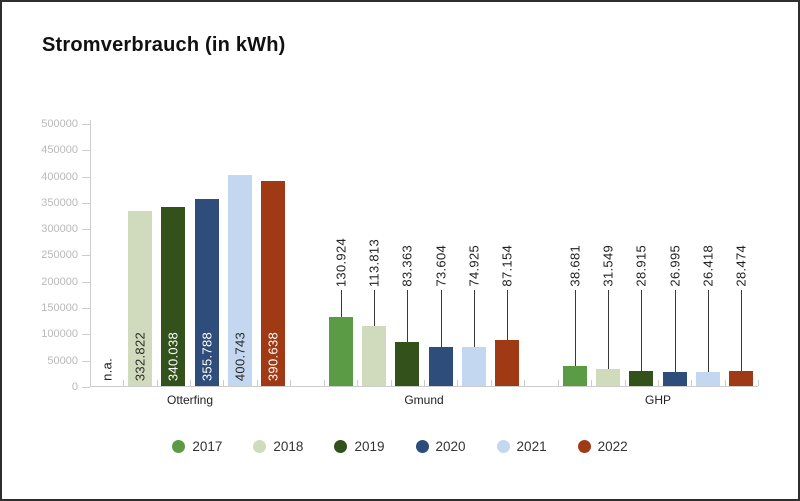  What do you see at coordinates (373, 356) in the screenshot?
I see `bar-2018-gmund` at bounding box center [373, 356].